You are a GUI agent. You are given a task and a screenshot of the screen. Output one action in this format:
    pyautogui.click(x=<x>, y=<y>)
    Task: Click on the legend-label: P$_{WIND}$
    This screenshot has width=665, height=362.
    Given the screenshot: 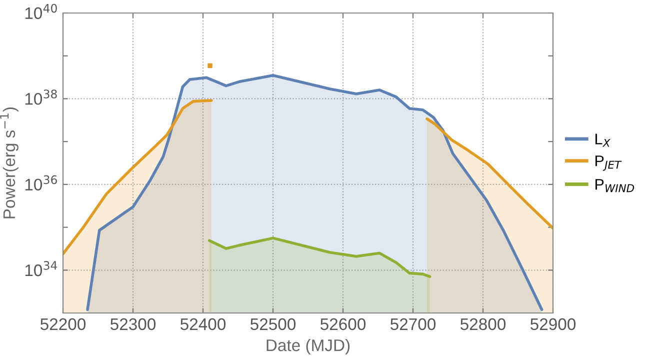 What is the action you would take?
    pyautogui.click(x=615, y=185)
    